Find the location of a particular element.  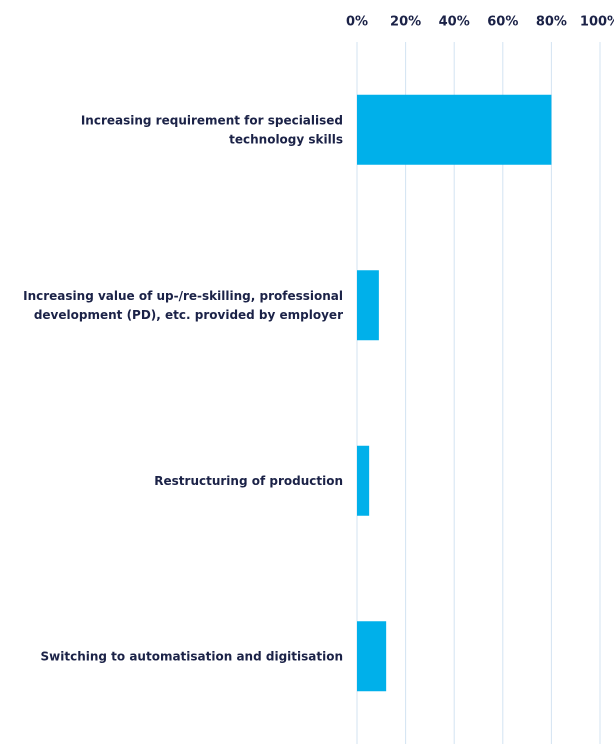

x-tick-label: 60% is located at coordinates (502, 22).